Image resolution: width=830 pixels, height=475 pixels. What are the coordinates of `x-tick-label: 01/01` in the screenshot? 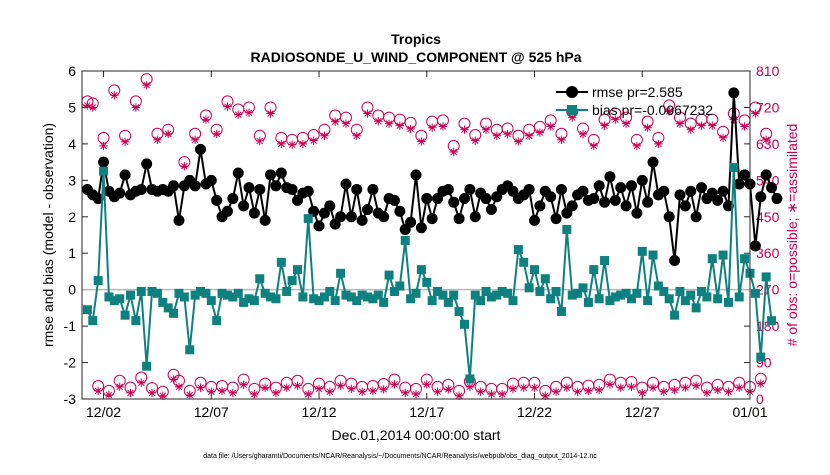 It's located at (749, 412).